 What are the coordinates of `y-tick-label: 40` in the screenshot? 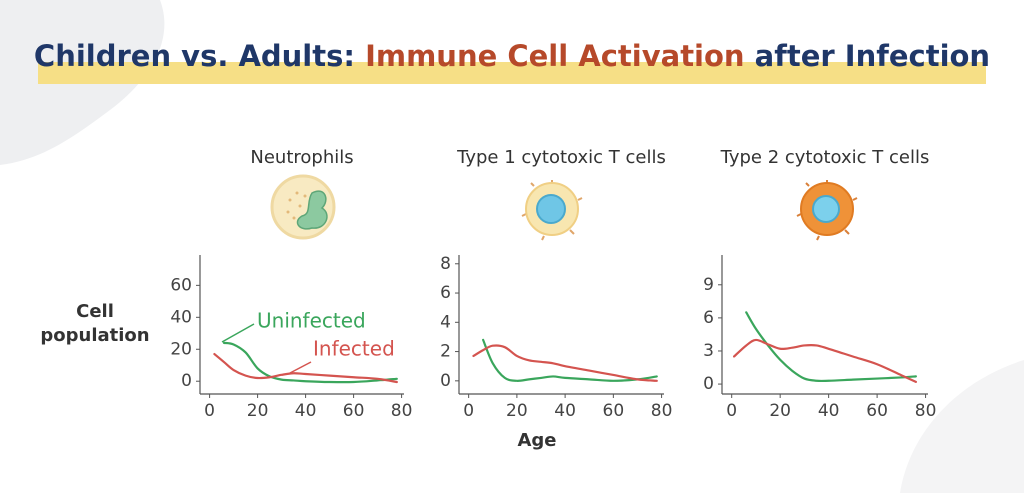 It's located at (181, 317).